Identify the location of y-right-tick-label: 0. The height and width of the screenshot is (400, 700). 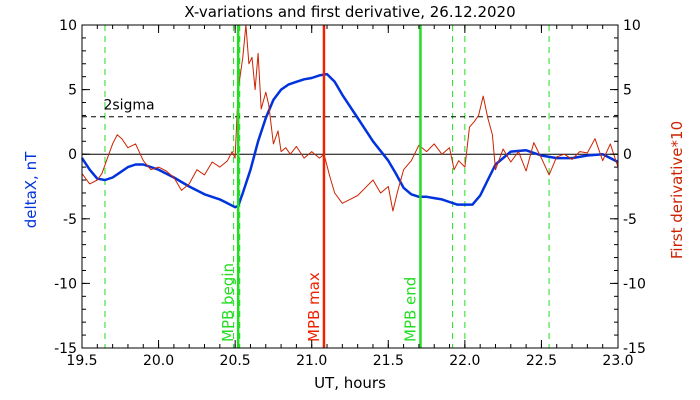
(627, 155).